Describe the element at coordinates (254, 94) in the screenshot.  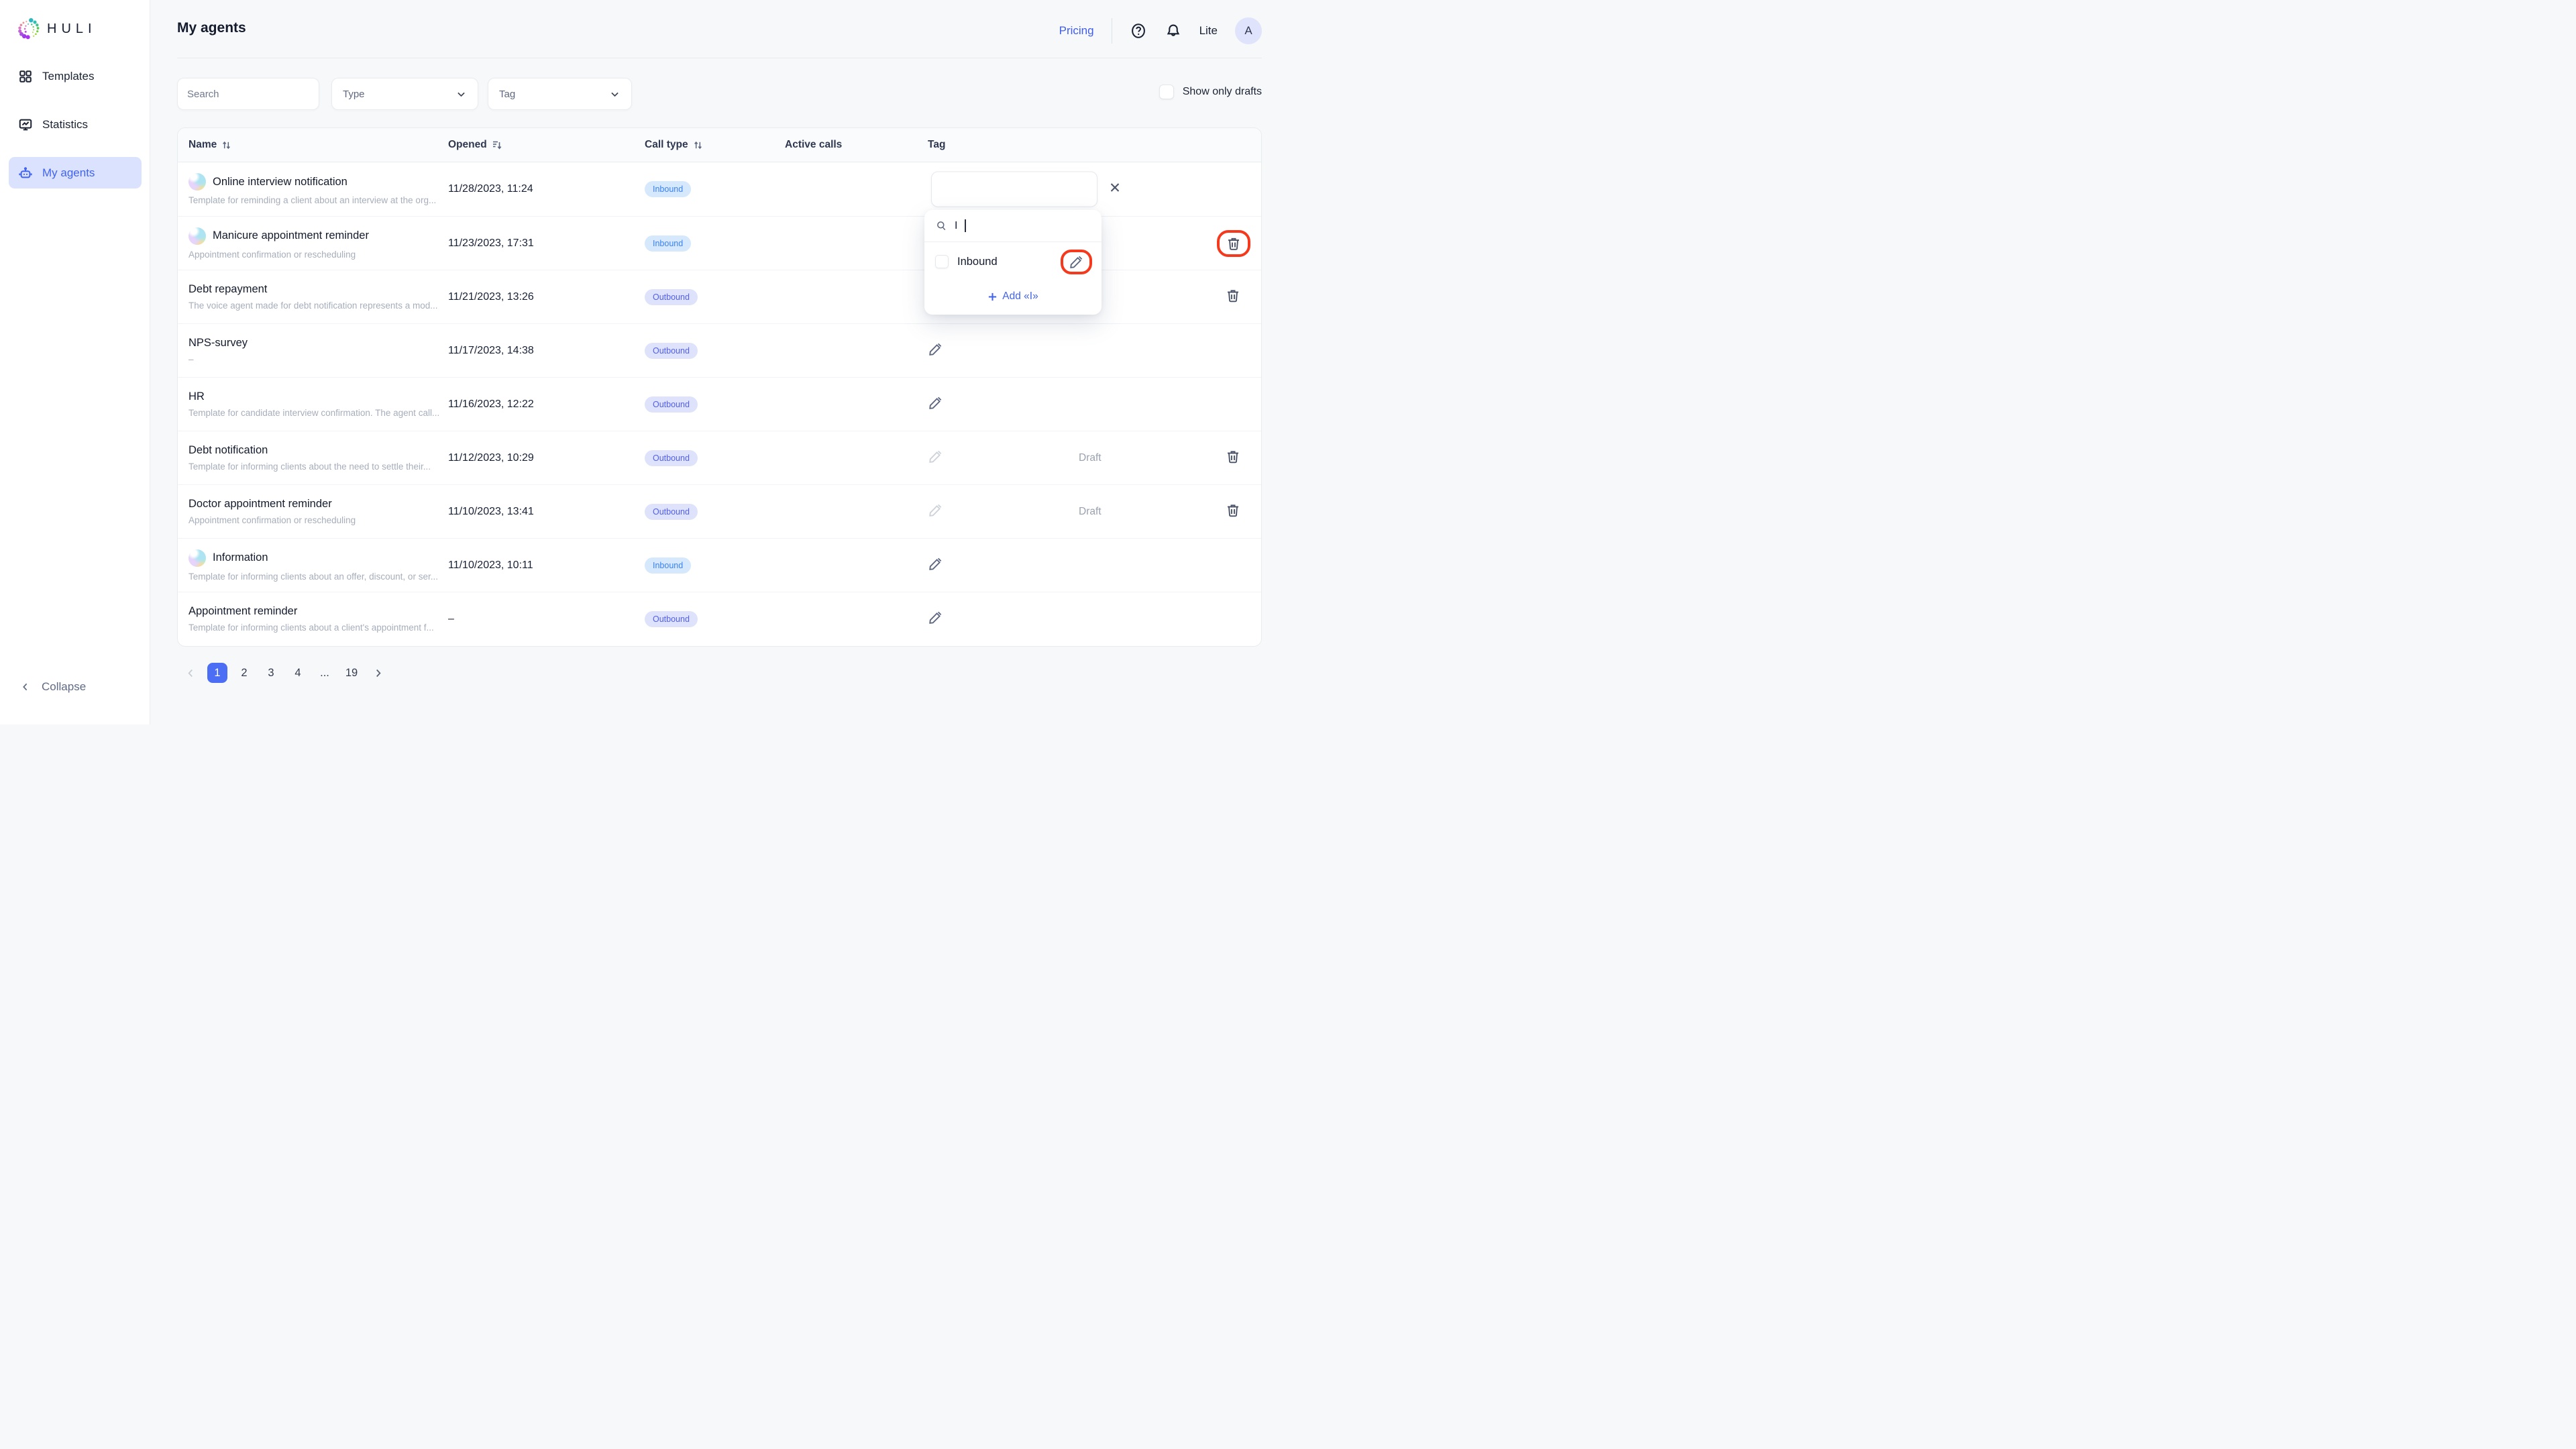
I see `search-input` at that location.